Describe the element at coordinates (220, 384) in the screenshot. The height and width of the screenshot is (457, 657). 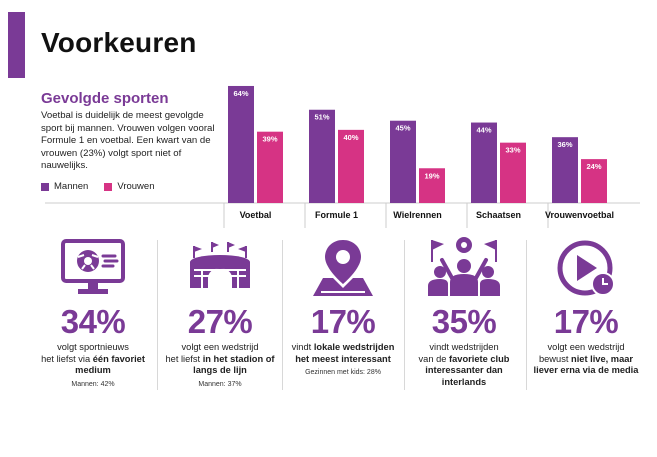
I see `stat-note: Mannen: 37%` at that location.